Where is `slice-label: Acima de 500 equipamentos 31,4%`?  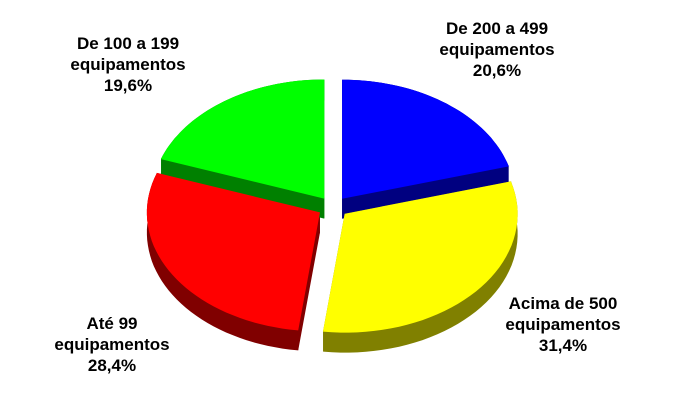
slice-label: Acima de 500 equipamentos 31,4% is located at coordinates (563, 324).